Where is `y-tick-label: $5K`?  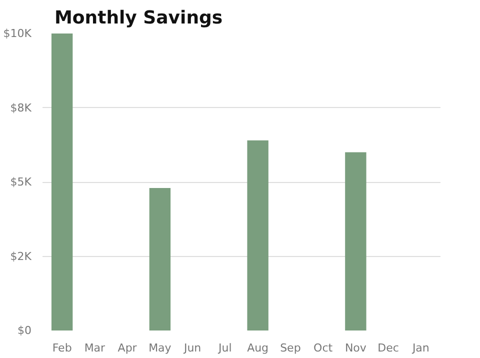 y-tick-label: $5K is located at coordinates (21, 182).